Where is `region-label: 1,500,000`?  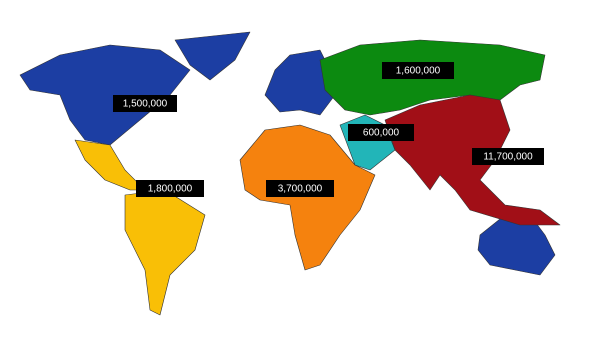
region-label: 1,500,000 is located at coordinates (145, 104).